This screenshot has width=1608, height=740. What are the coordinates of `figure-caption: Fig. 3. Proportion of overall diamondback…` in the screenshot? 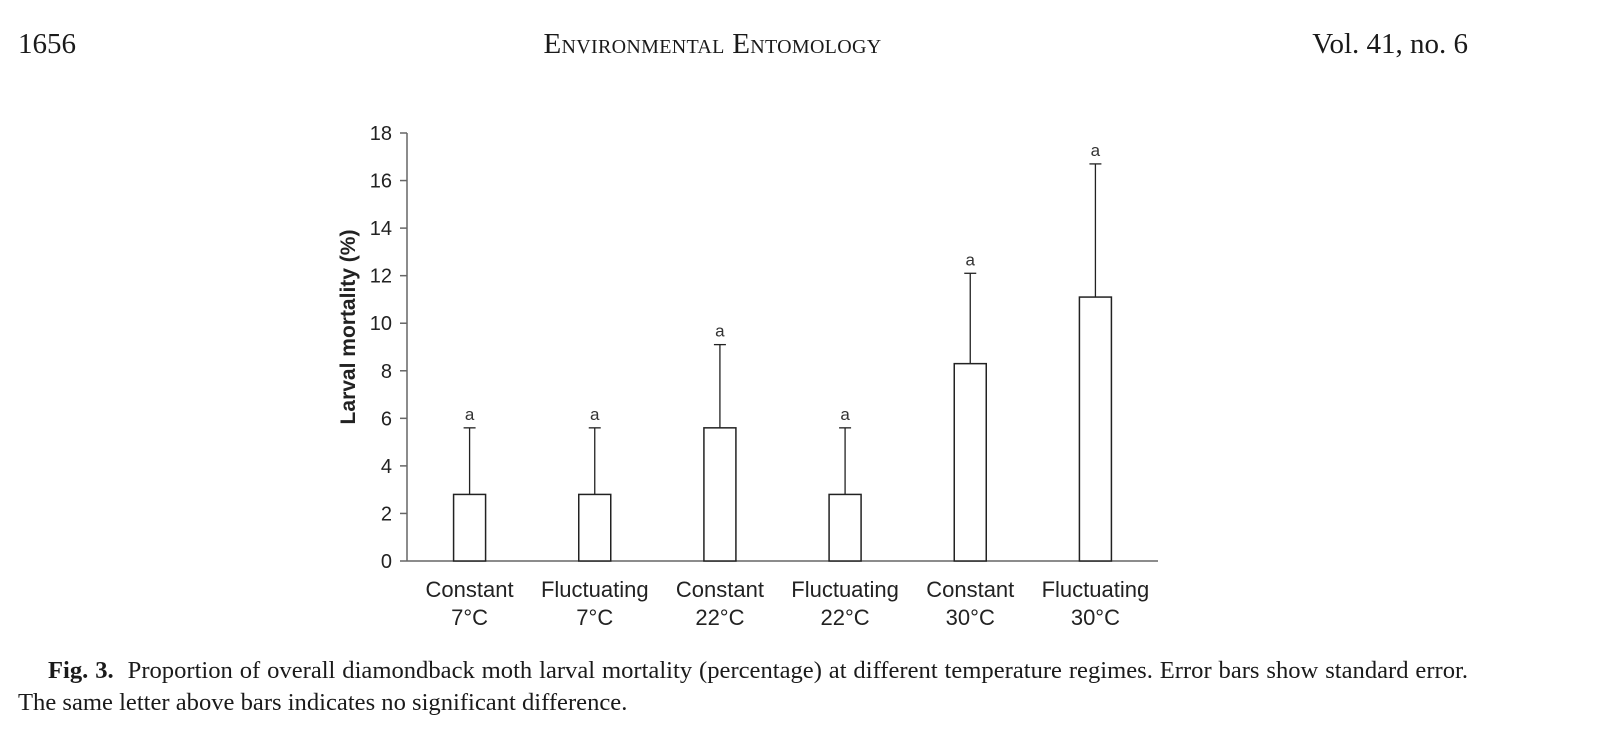 It's located at (743, 687).